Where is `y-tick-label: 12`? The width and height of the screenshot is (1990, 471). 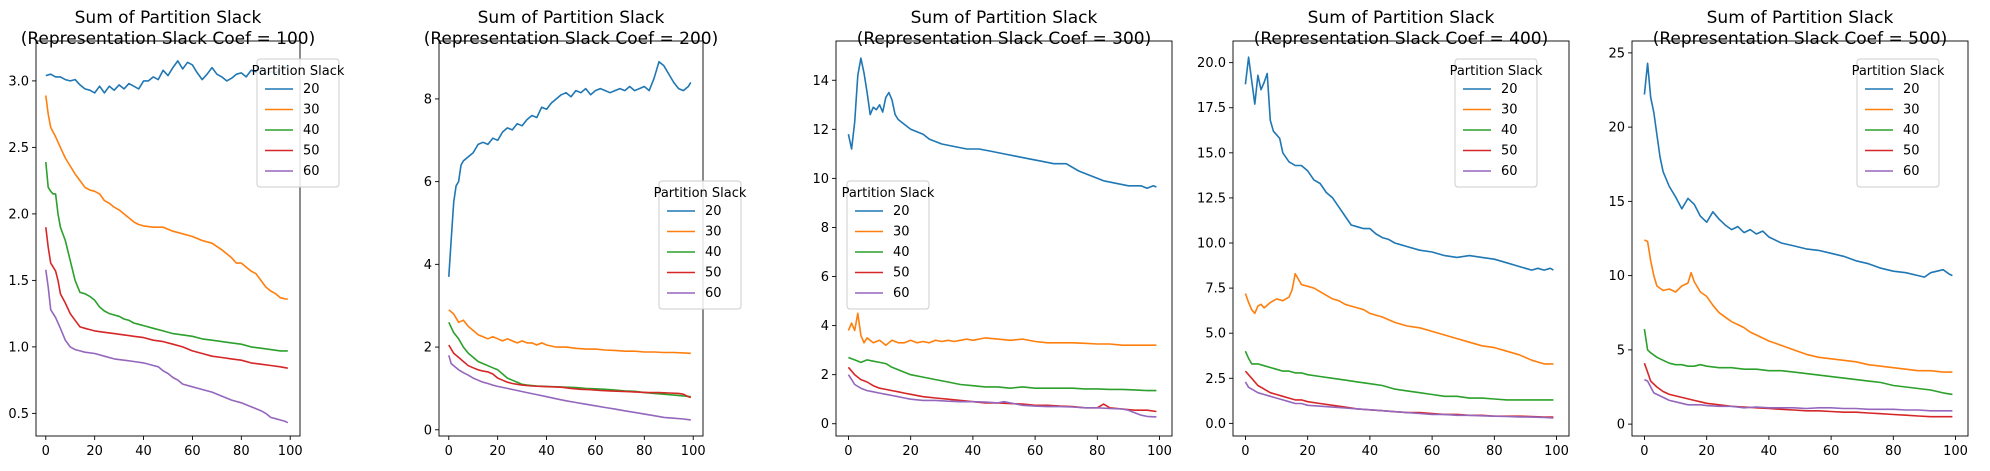
y-tick-label: 12 is located at coordinates (820, 130).